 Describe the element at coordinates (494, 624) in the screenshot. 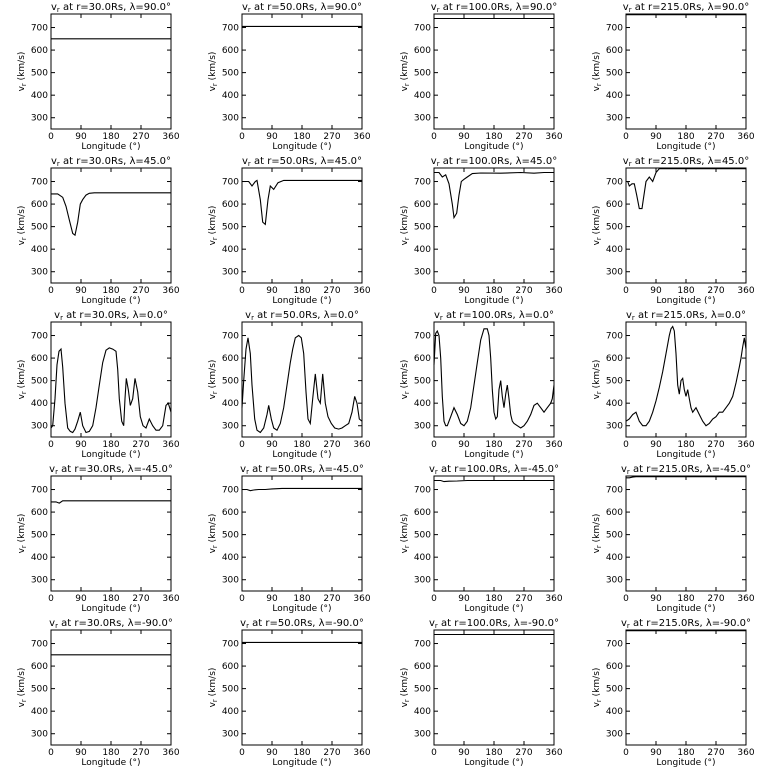

I see `panel-title: vr at r=100.0Rs, λ=-90.0°` at that location.